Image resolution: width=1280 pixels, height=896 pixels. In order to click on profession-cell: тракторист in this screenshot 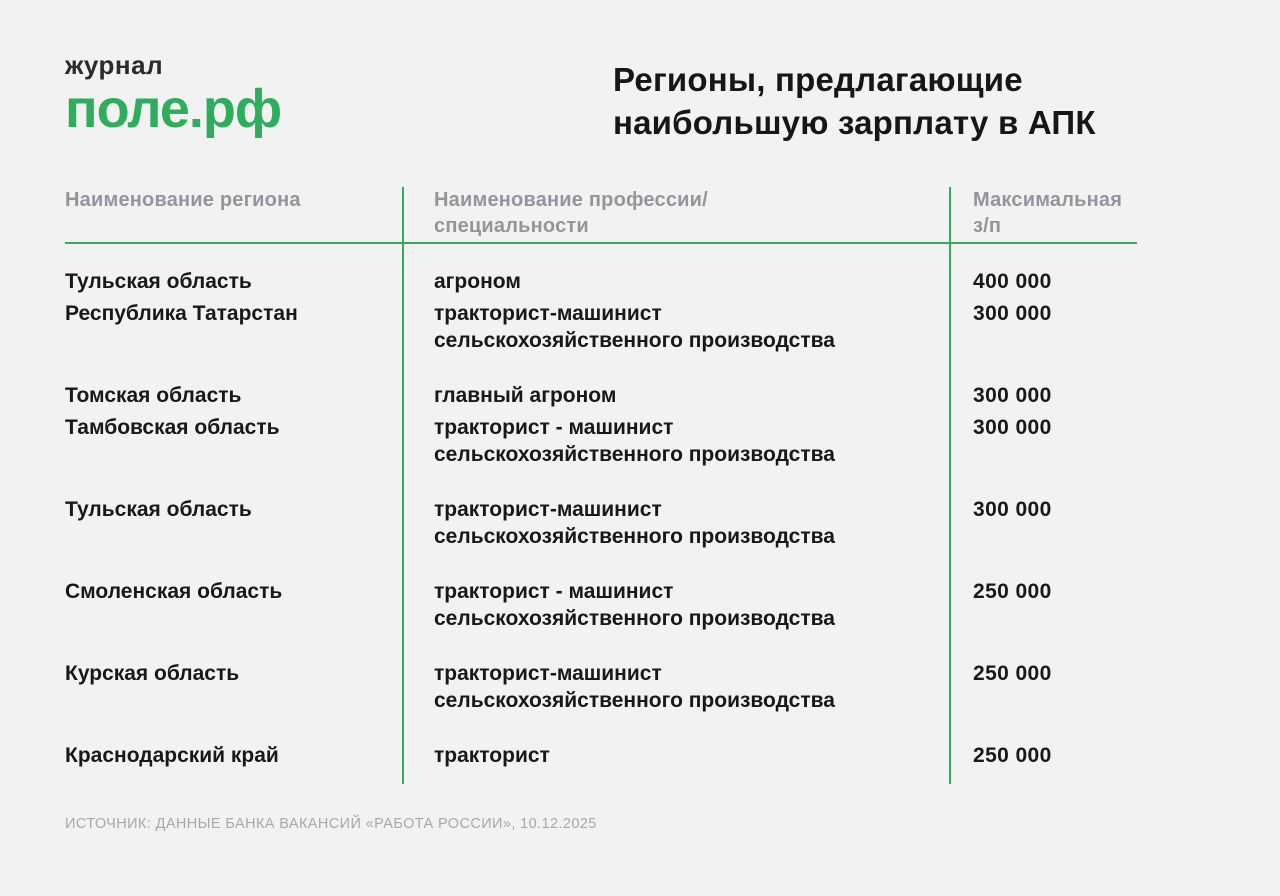, I will do `click(492, 755)`.